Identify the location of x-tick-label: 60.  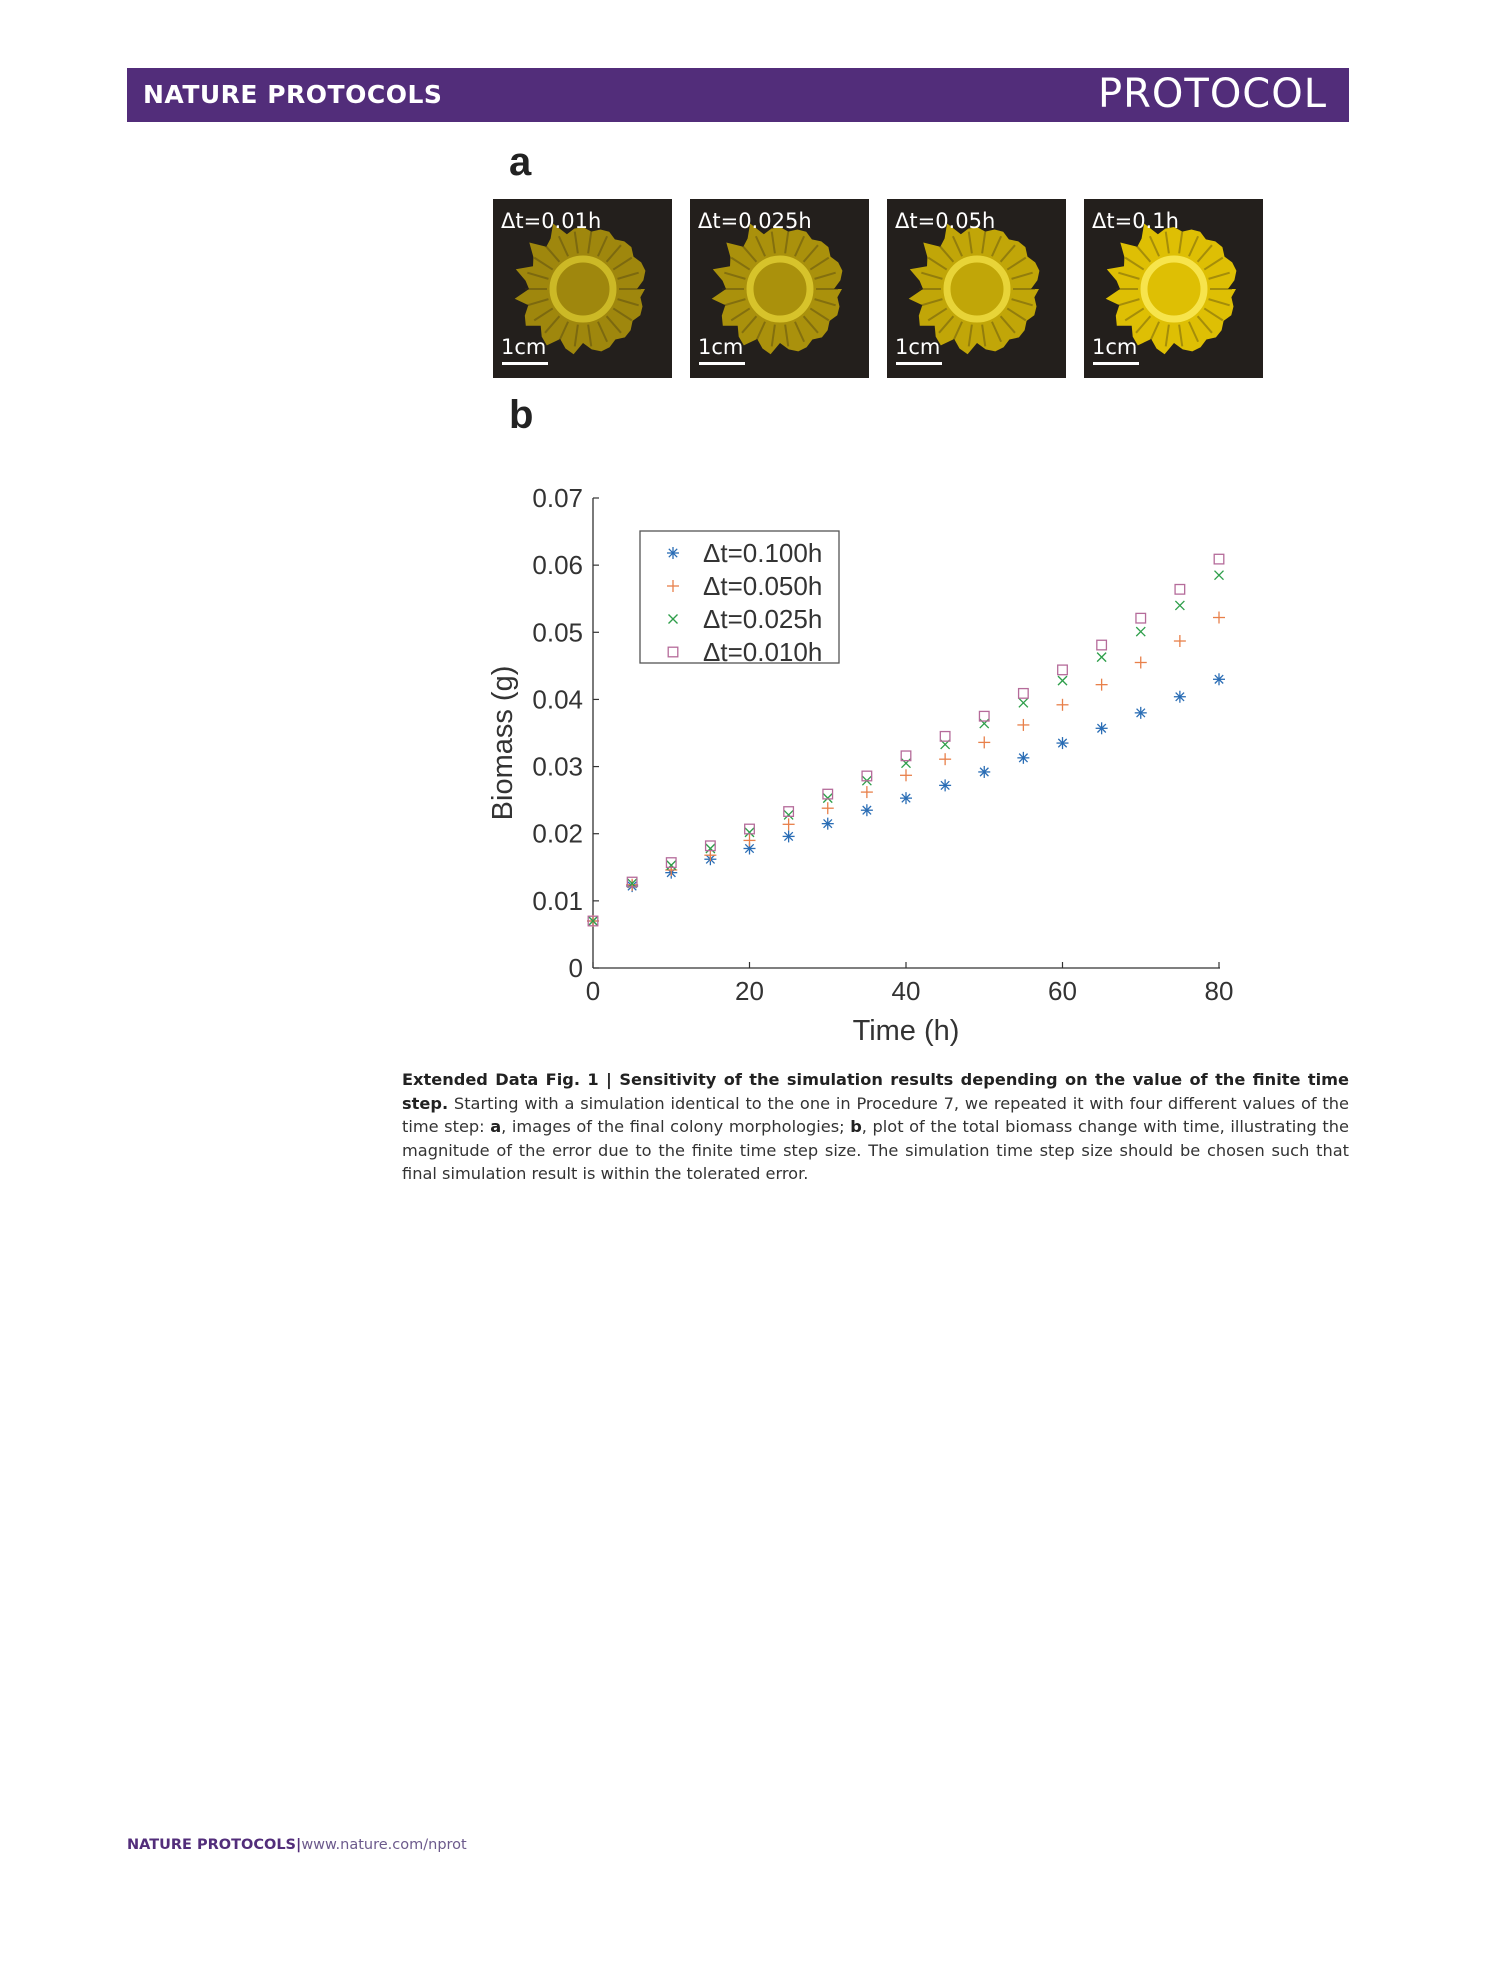
(1062, 991).